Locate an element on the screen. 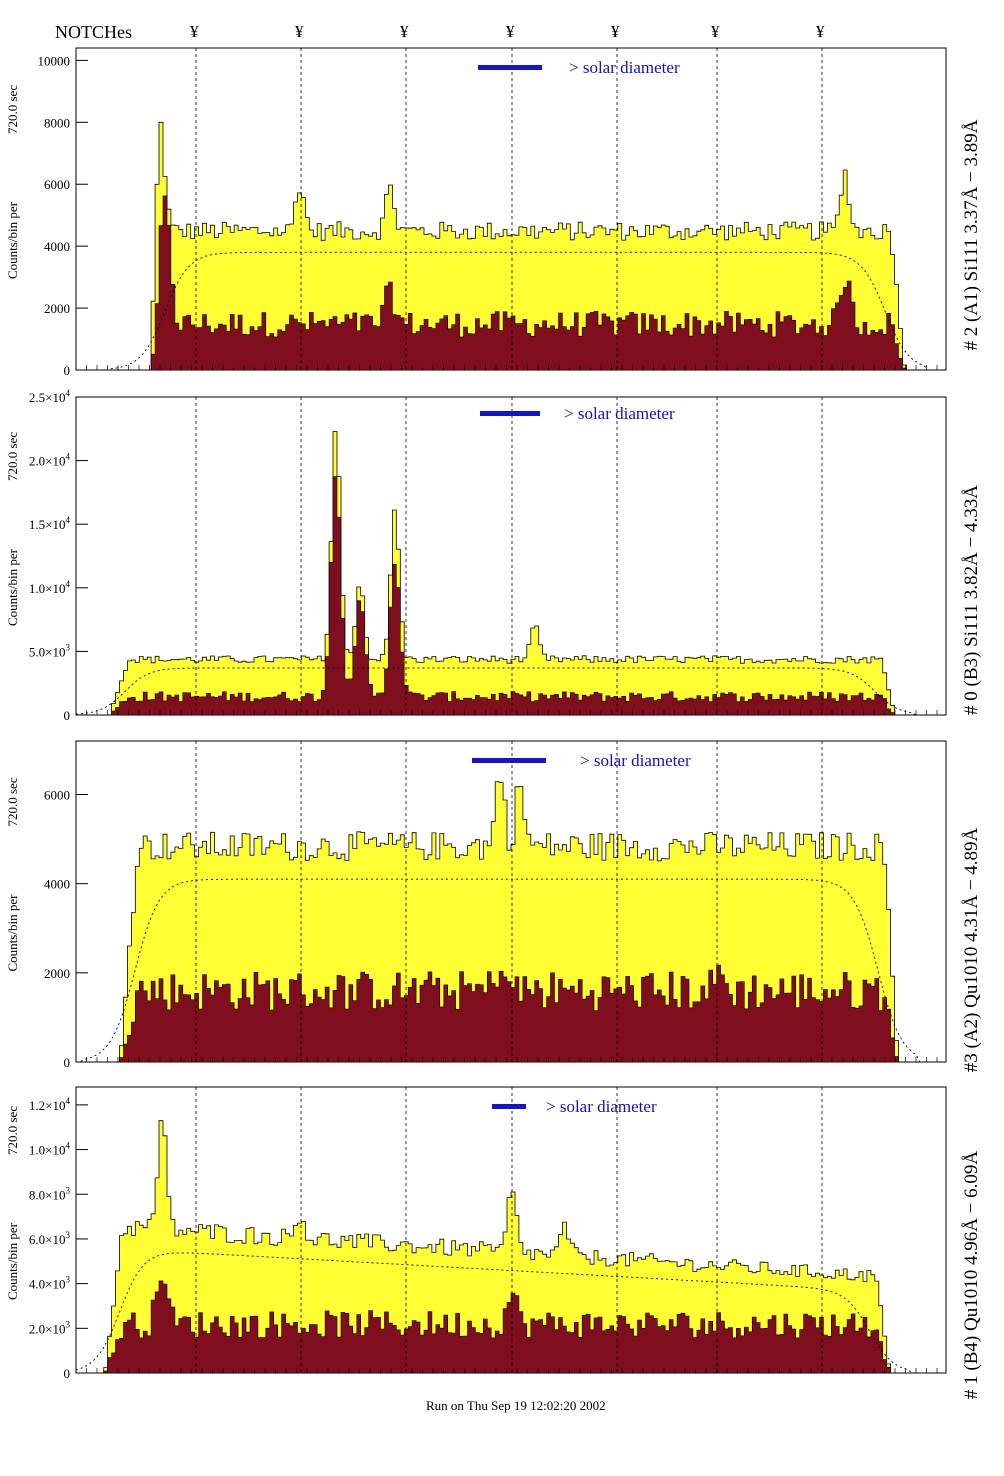 The height and width of the screenshot is (1476, 1004). run-timestamp: Run on Thu Sep 19 12:02:20 2002 is located at coordinates (516, 1405).